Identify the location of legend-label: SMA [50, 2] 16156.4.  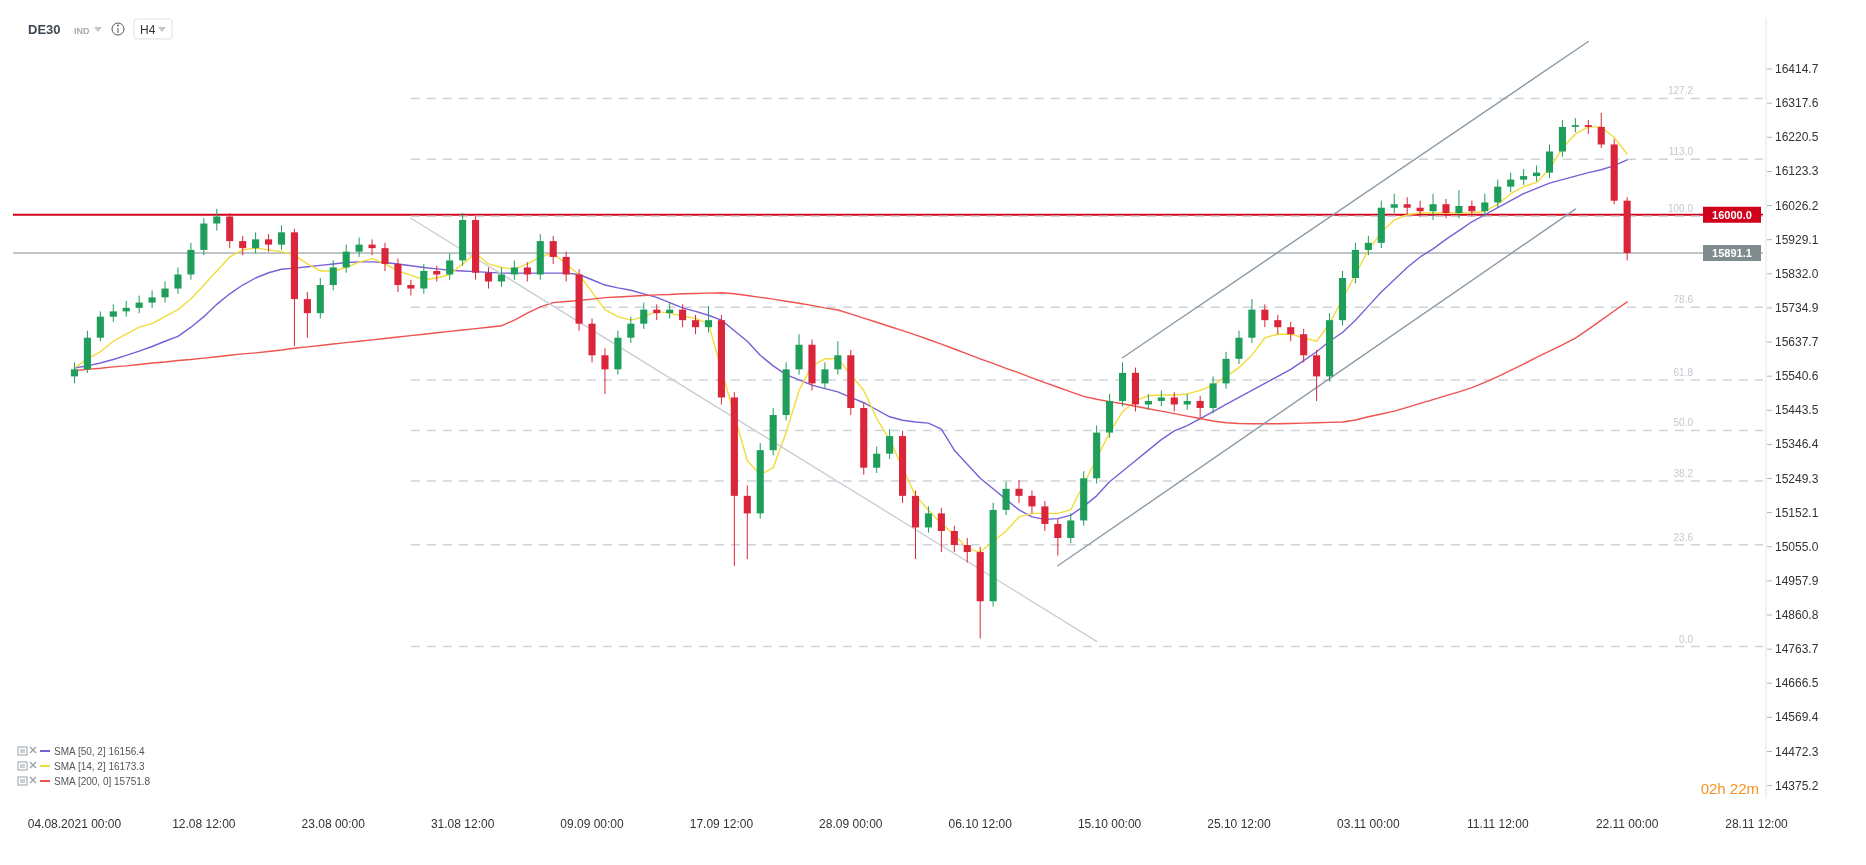
(100, 751).